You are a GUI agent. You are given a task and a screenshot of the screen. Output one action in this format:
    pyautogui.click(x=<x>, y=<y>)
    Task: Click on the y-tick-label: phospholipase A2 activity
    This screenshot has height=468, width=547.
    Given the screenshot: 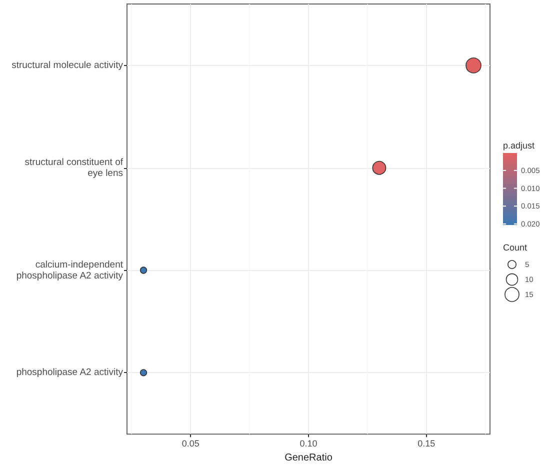 What is the action you would take?
    pyautogui.click(x=70, y=372)
    